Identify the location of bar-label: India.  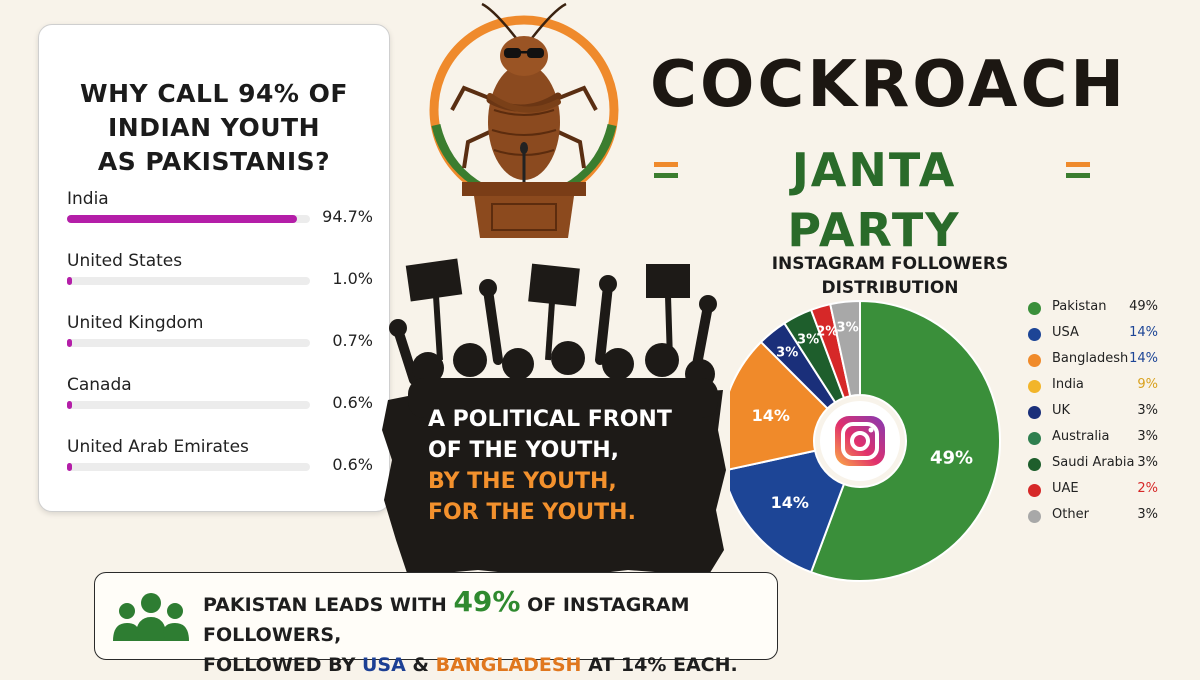
(88, 199).